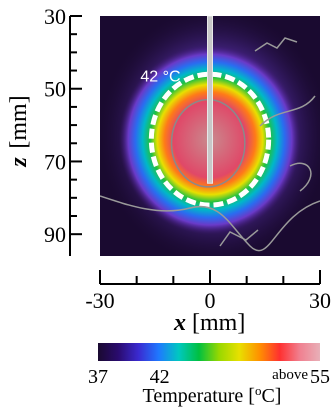  I want to click on colorbar-title-sup: o, so click(258, 390).